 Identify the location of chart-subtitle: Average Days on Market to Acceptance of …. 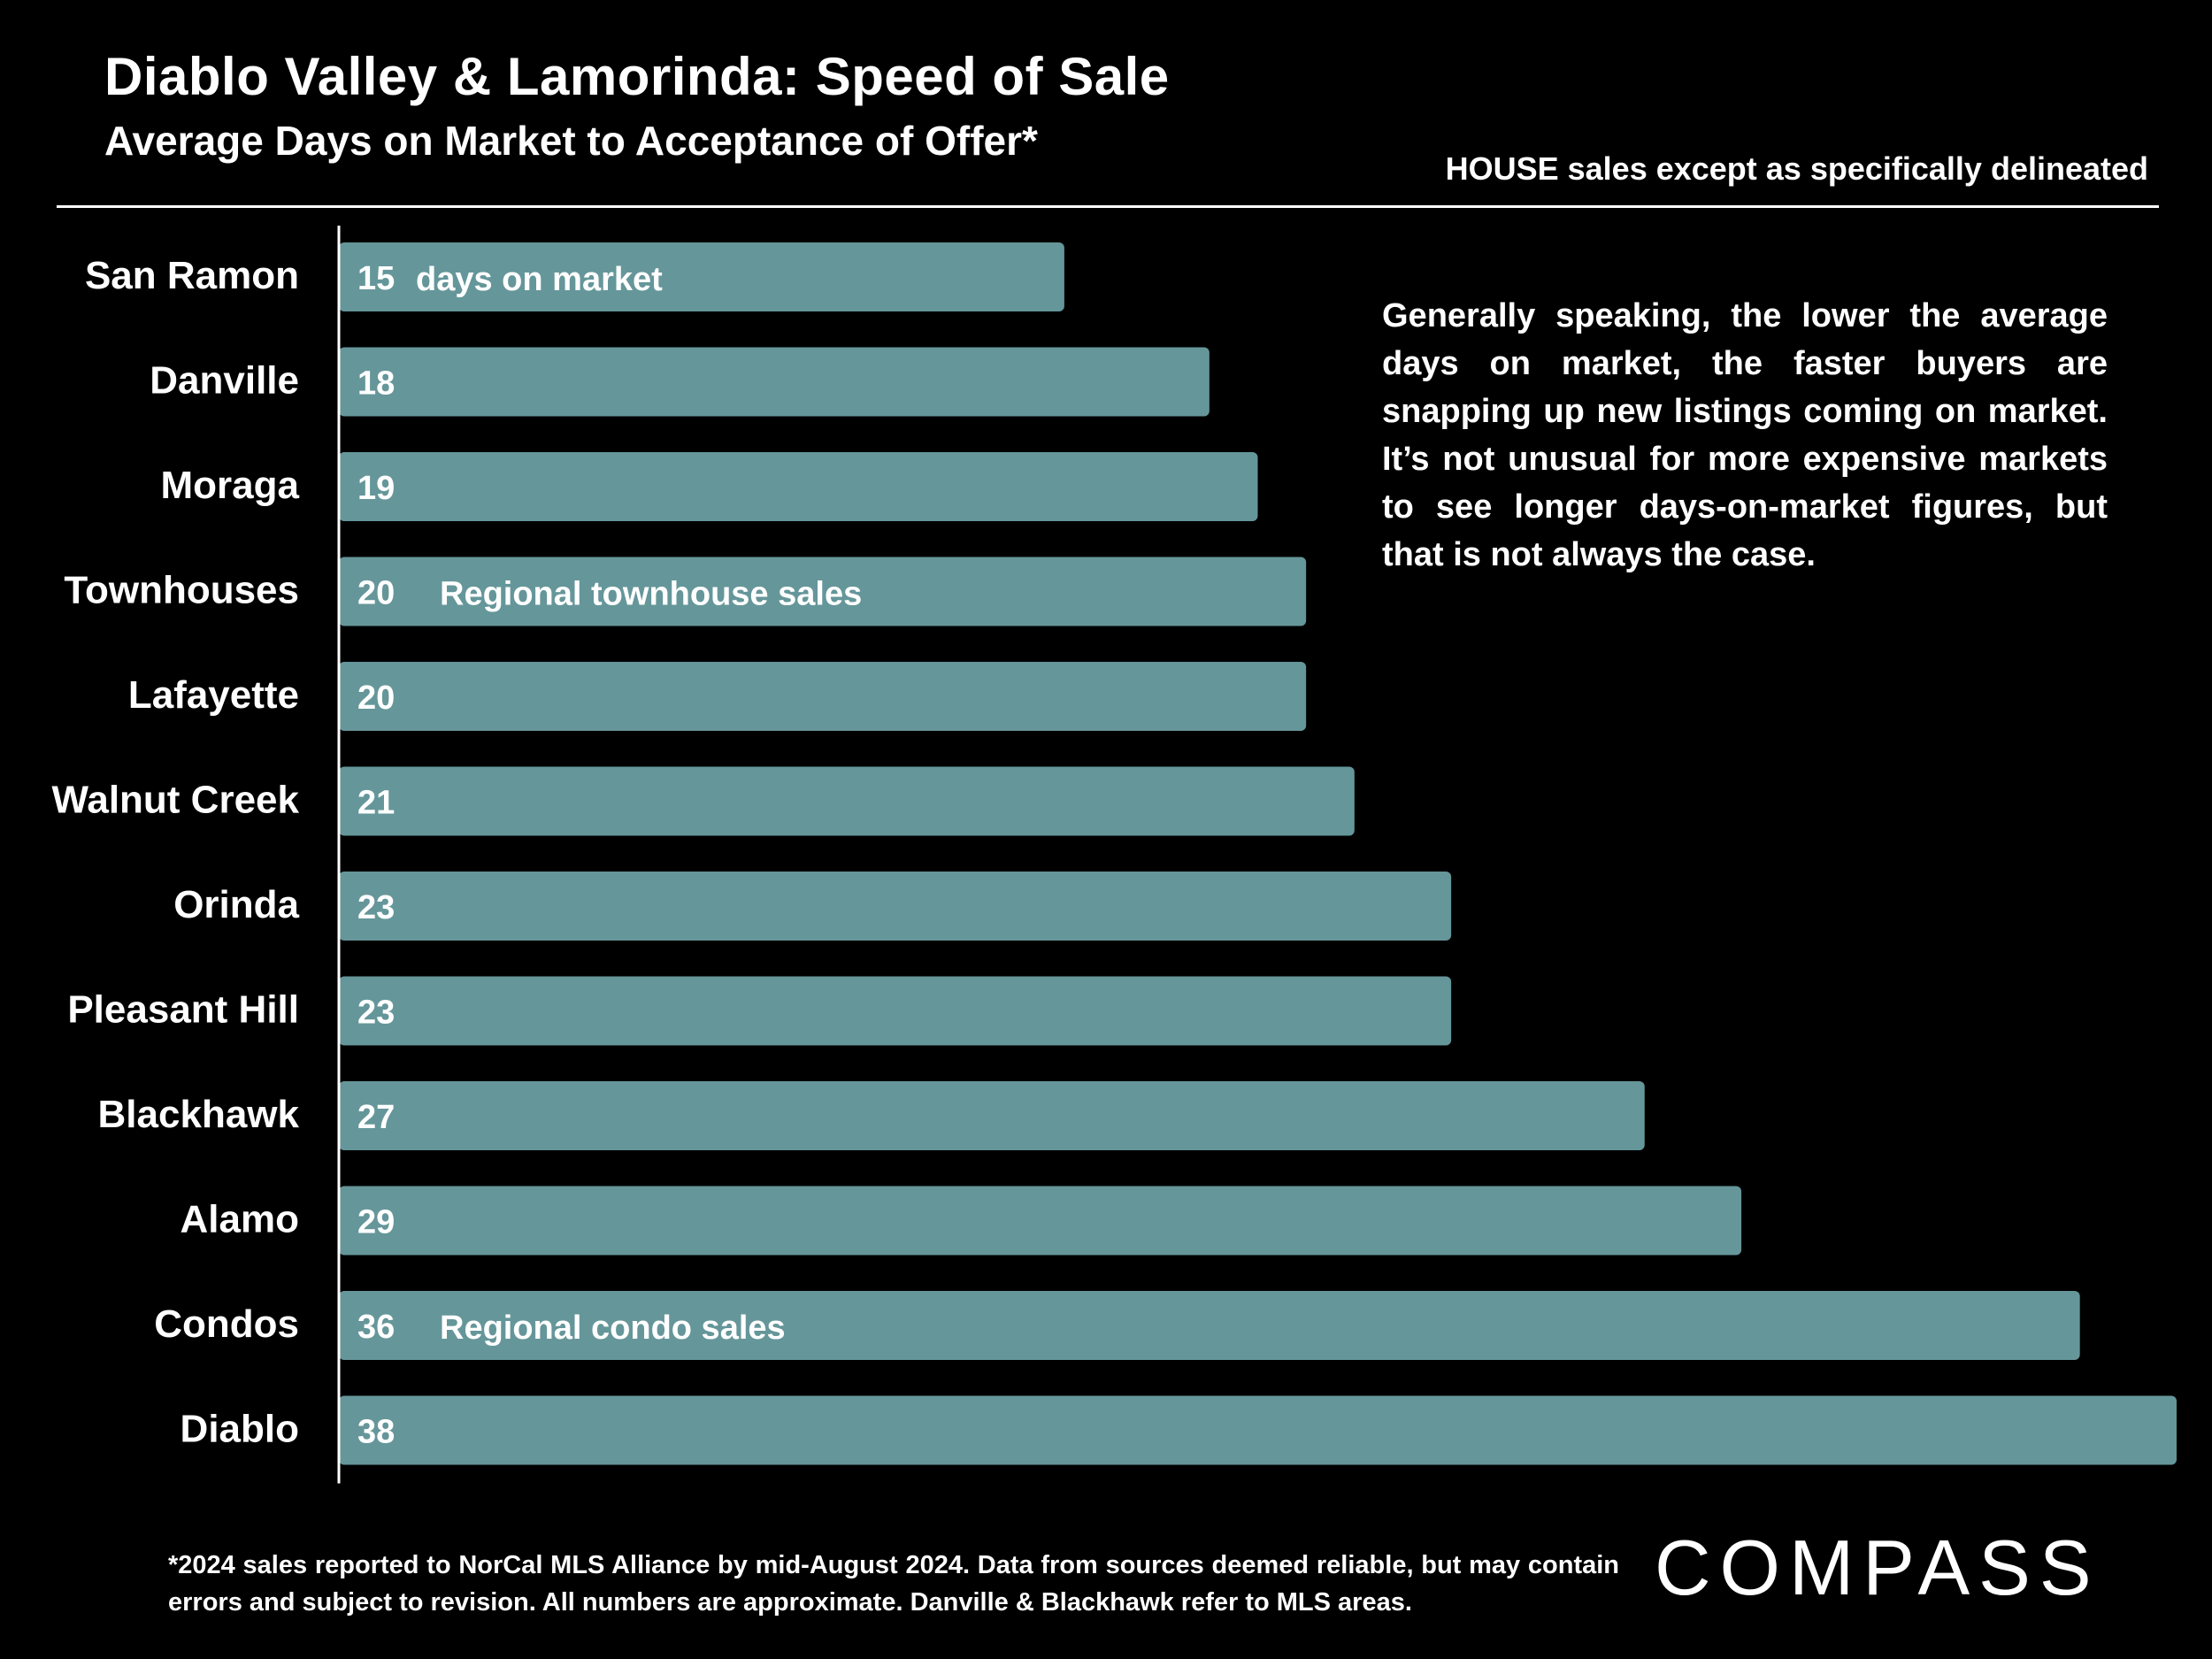
(571, 141).